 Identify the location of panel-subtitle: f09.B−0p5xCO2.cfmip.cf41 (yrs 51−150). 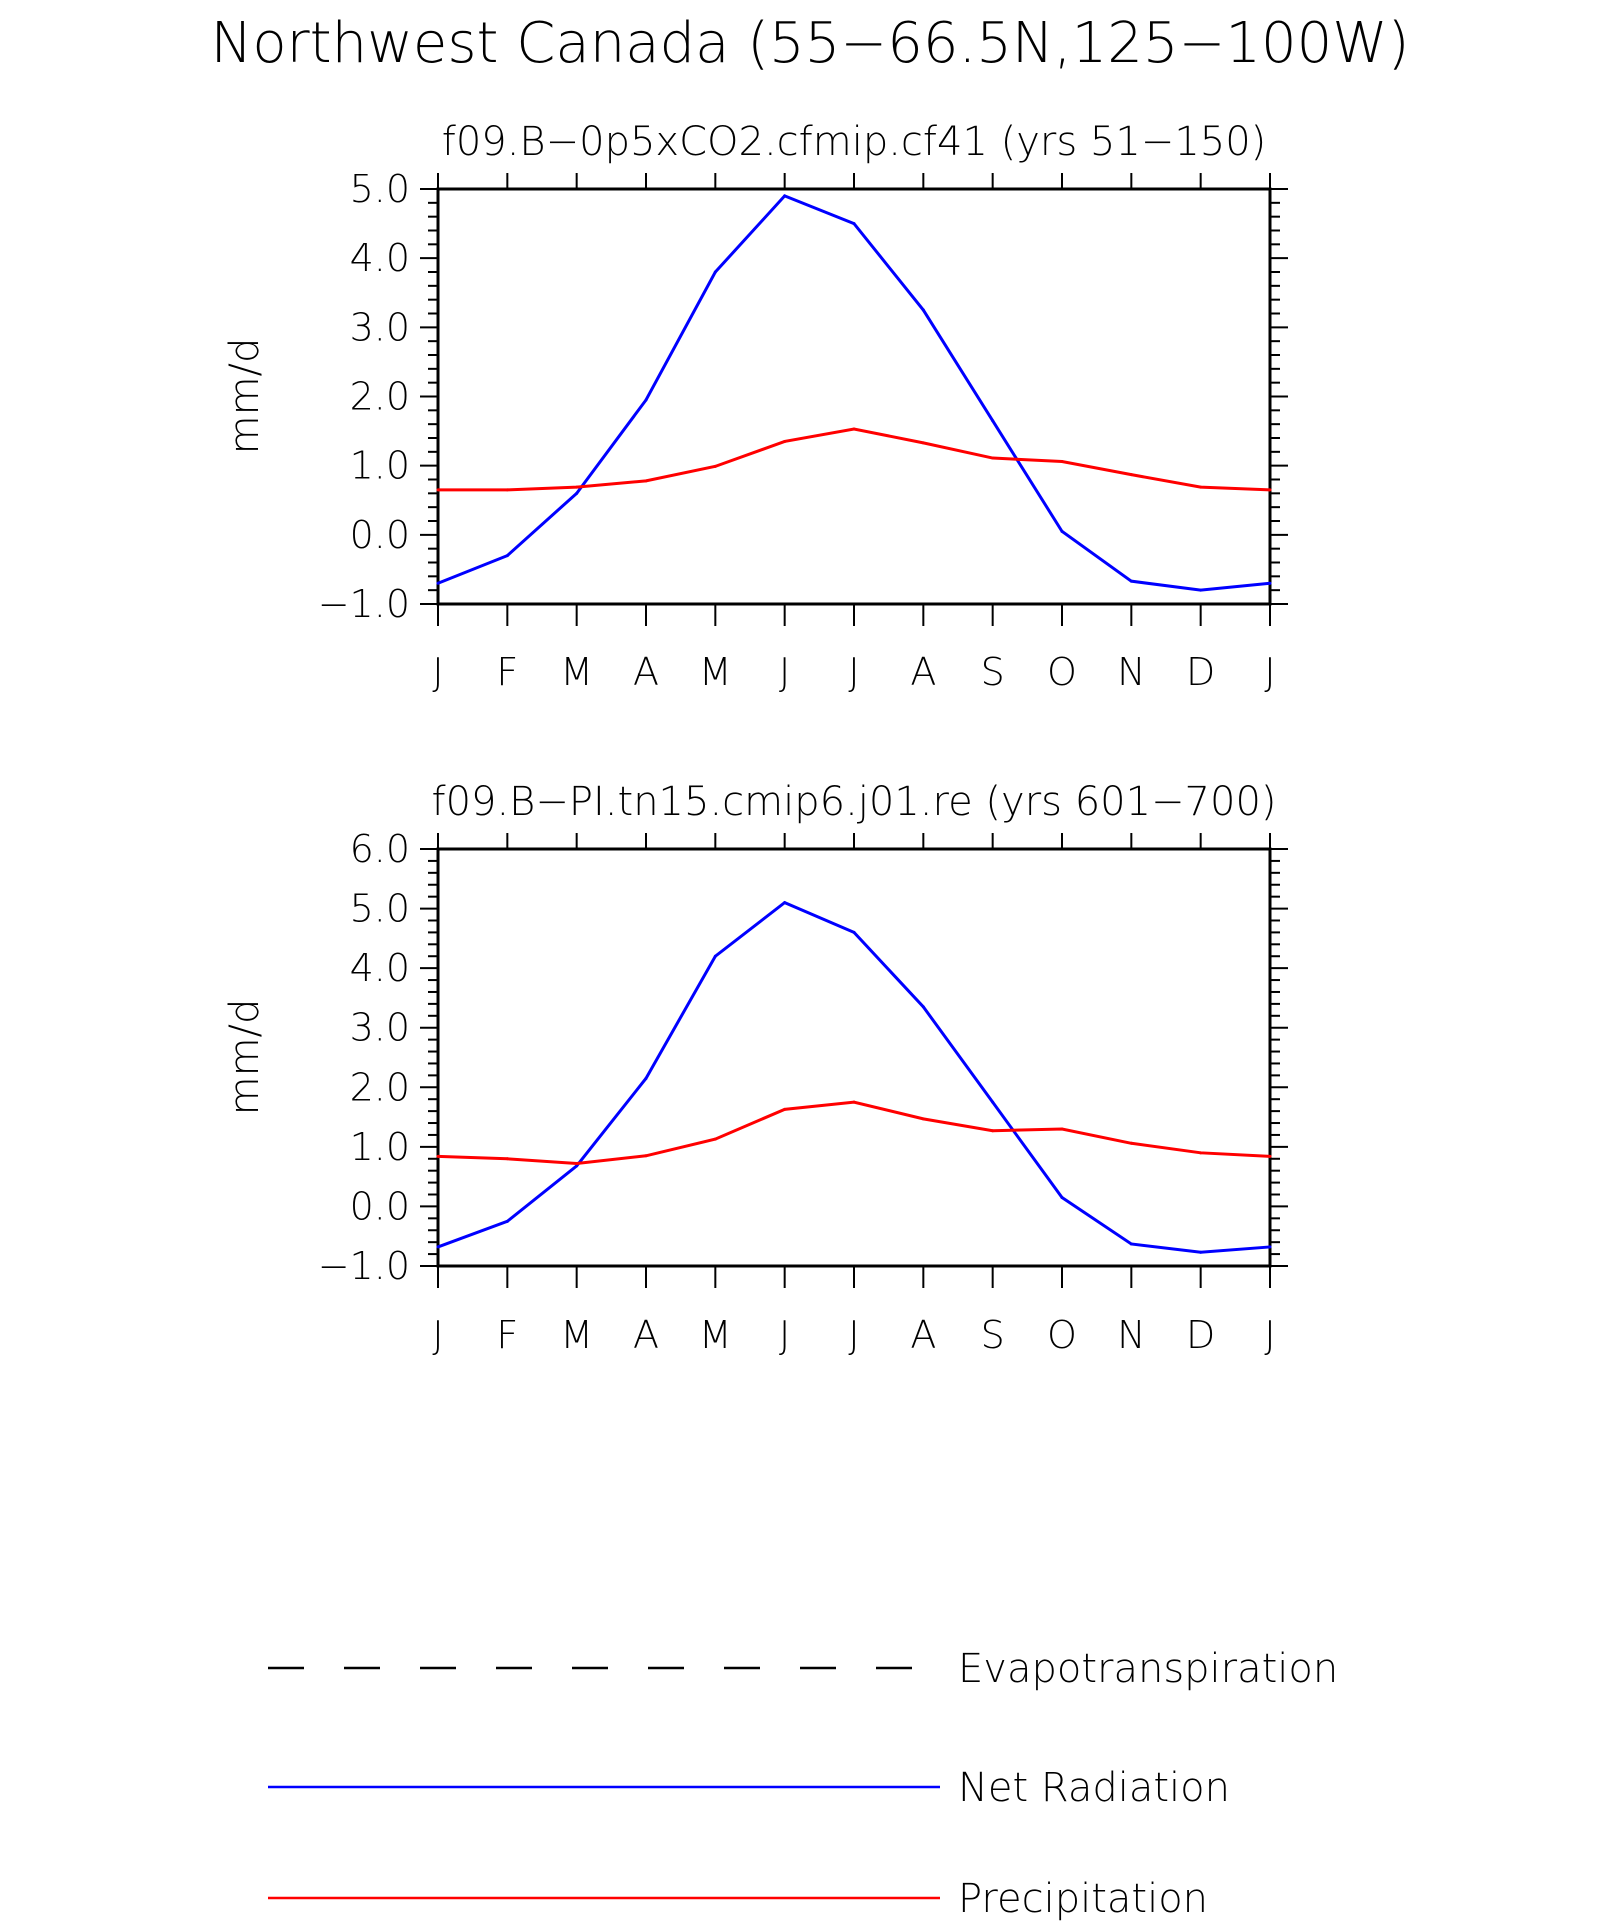
(854, 142).